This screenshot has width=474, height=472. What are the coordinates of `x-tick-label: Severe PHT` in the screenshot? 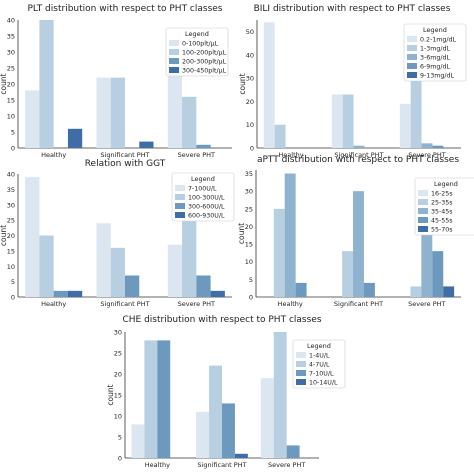 It's located at (196, 155).